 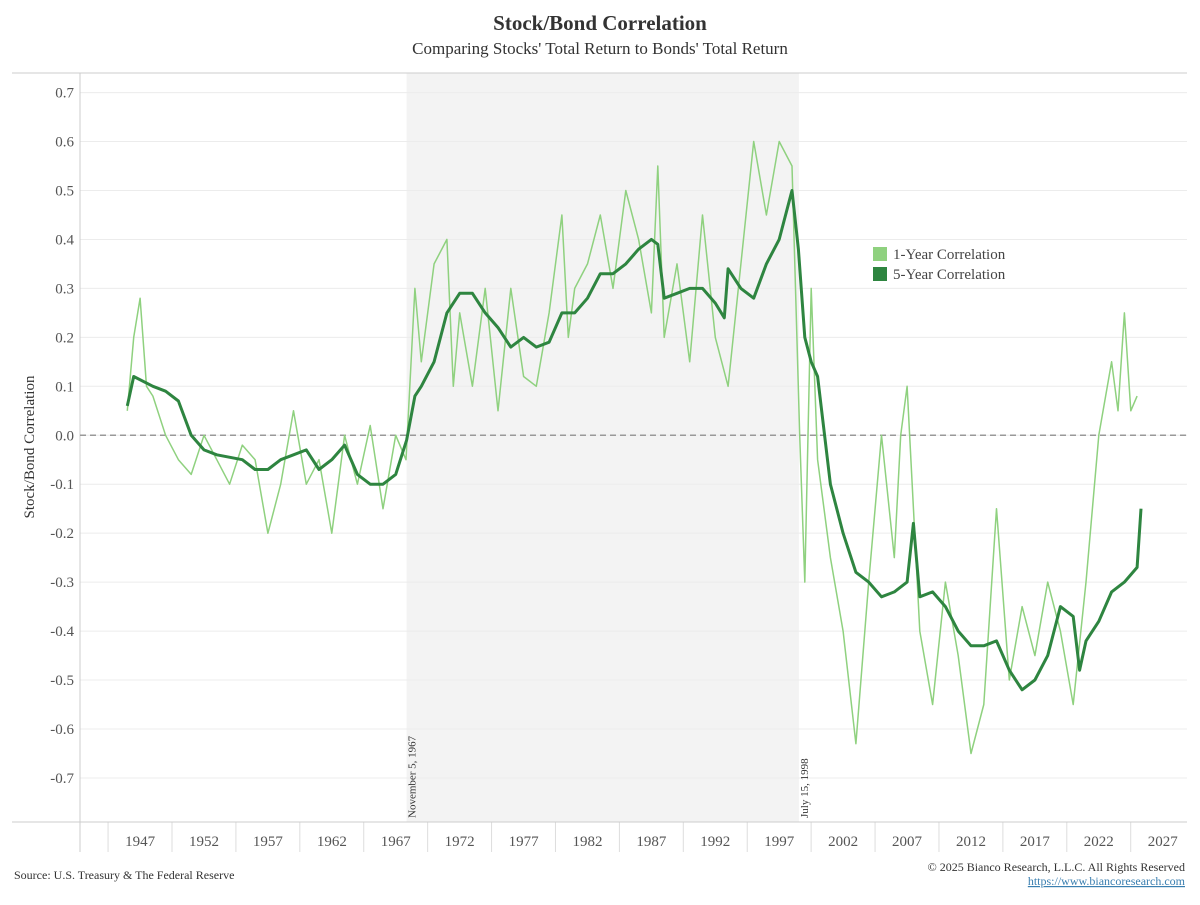 What do you see at coordinates (204, 842) in the screenshot?
I see `x-tick-label: 1952` at bounding box center [204, 842].